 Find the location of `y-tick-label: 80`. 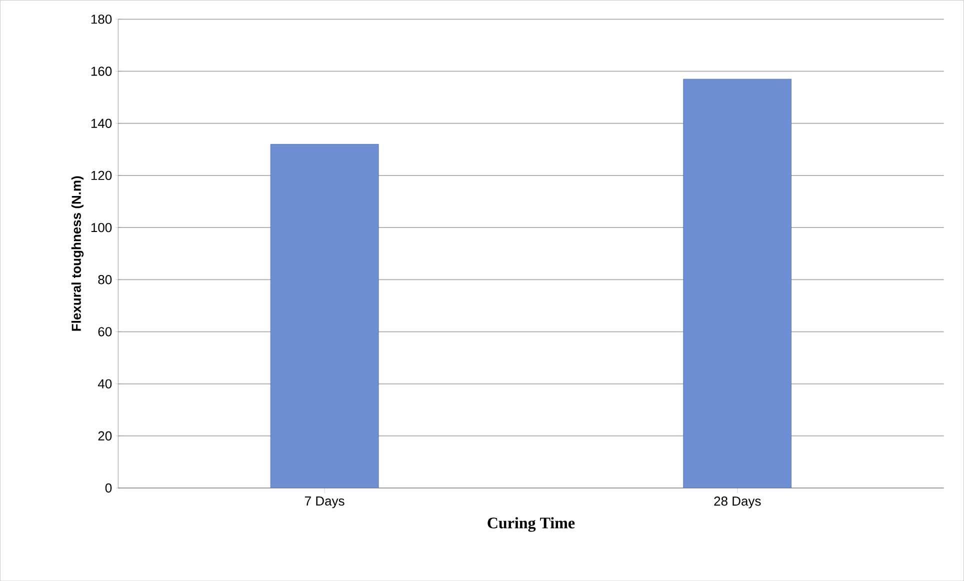

y-tick-label: 80 is located at coordinates (105, 279).